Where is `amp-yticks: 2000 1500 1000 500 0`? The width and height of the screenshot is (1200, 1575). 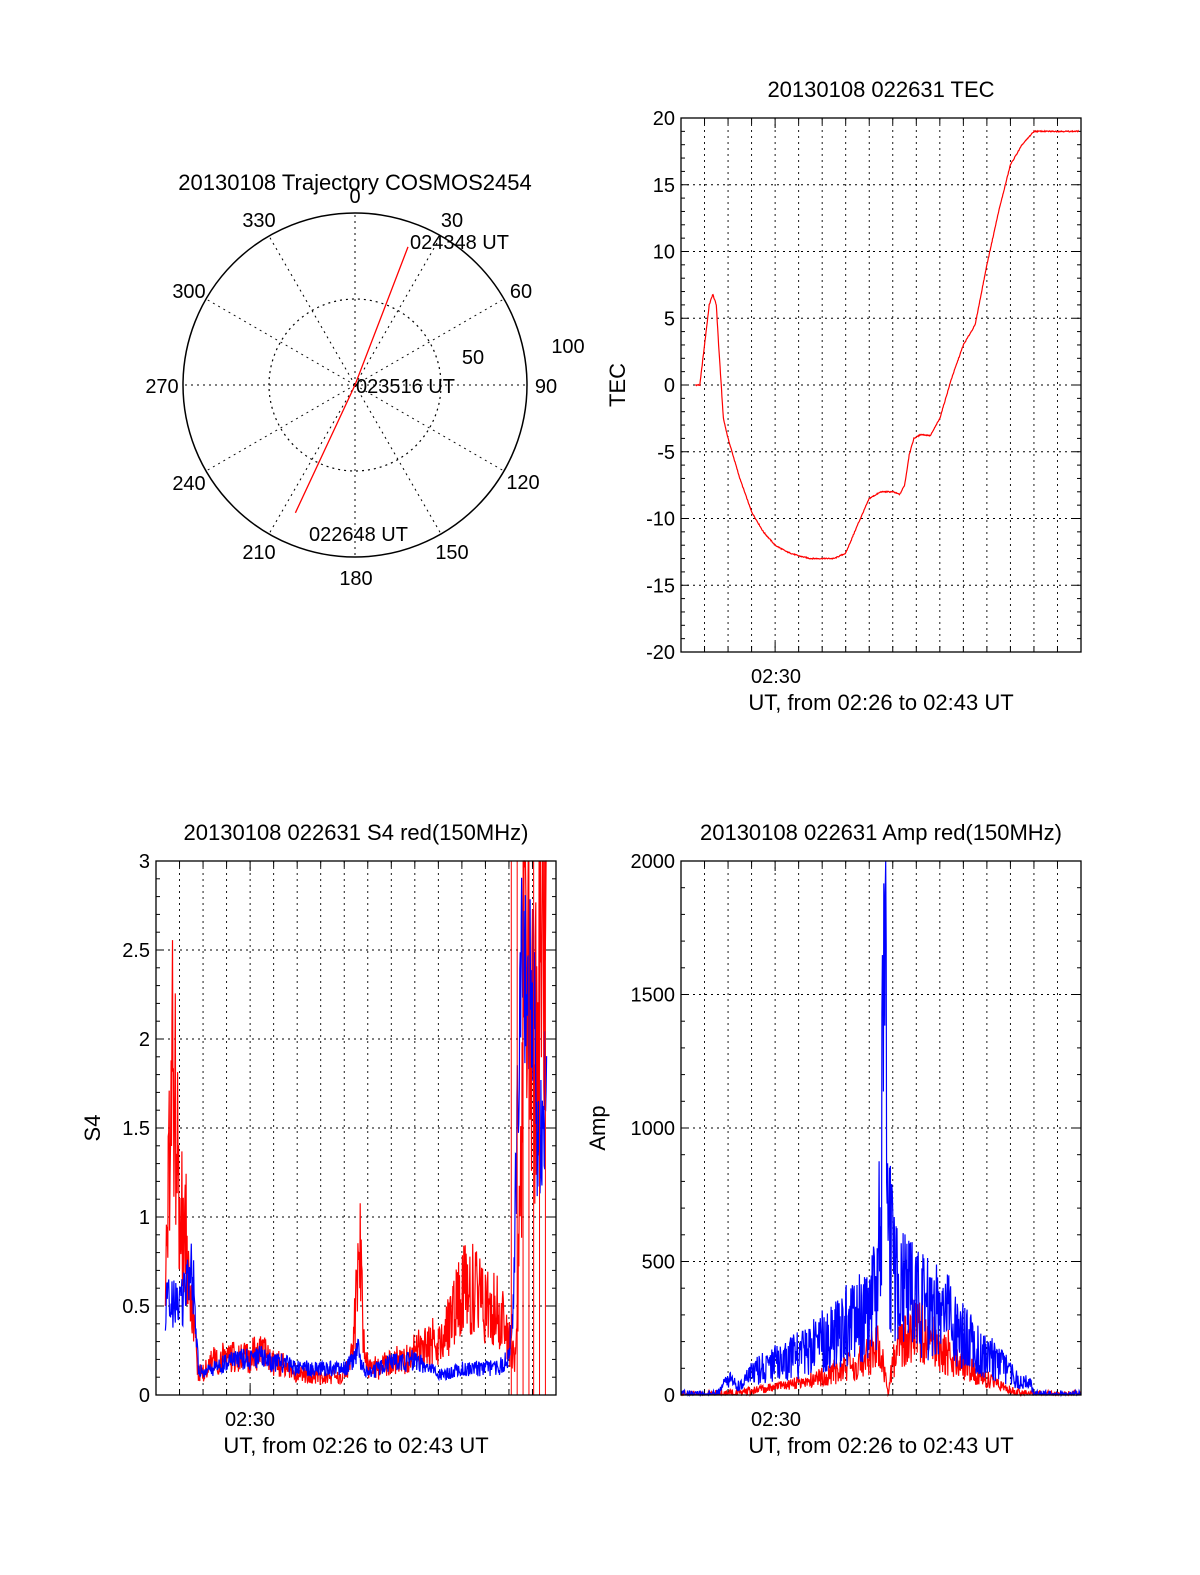 amp-yticks: 2000 1500 1000 500 0 is located at coordinates (856, 1129).